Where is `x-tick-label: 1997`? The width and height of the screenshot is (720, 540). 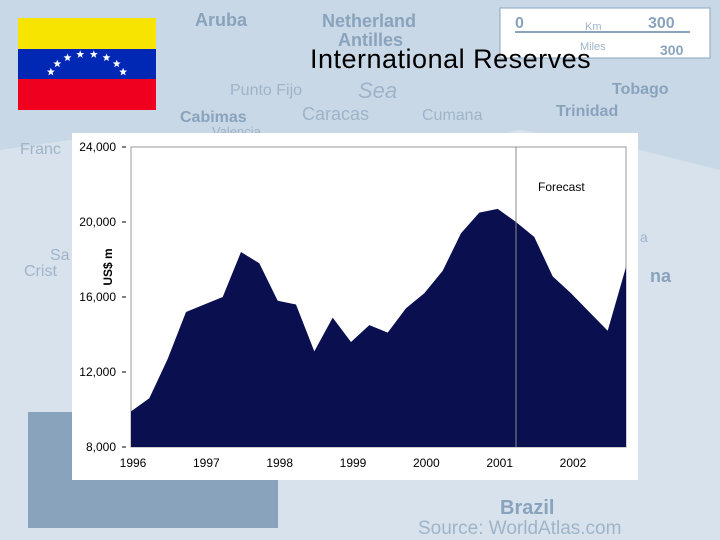
x-tick-label: 1997 is located at coordinates (206, 463).